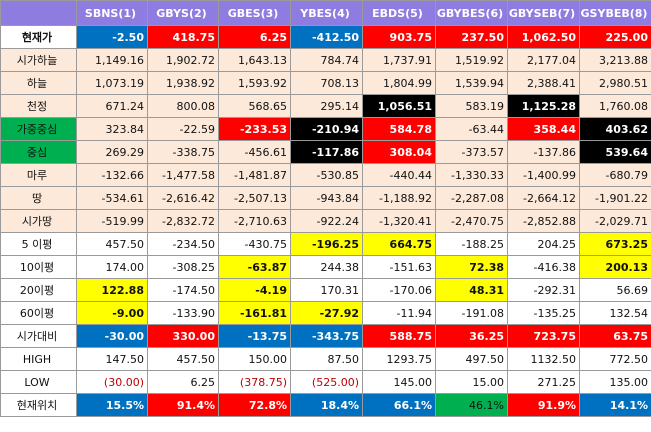  Describe the element at coordinates (326, 405) in the screenshot. I see `data-cell: 18.4%` at that location.